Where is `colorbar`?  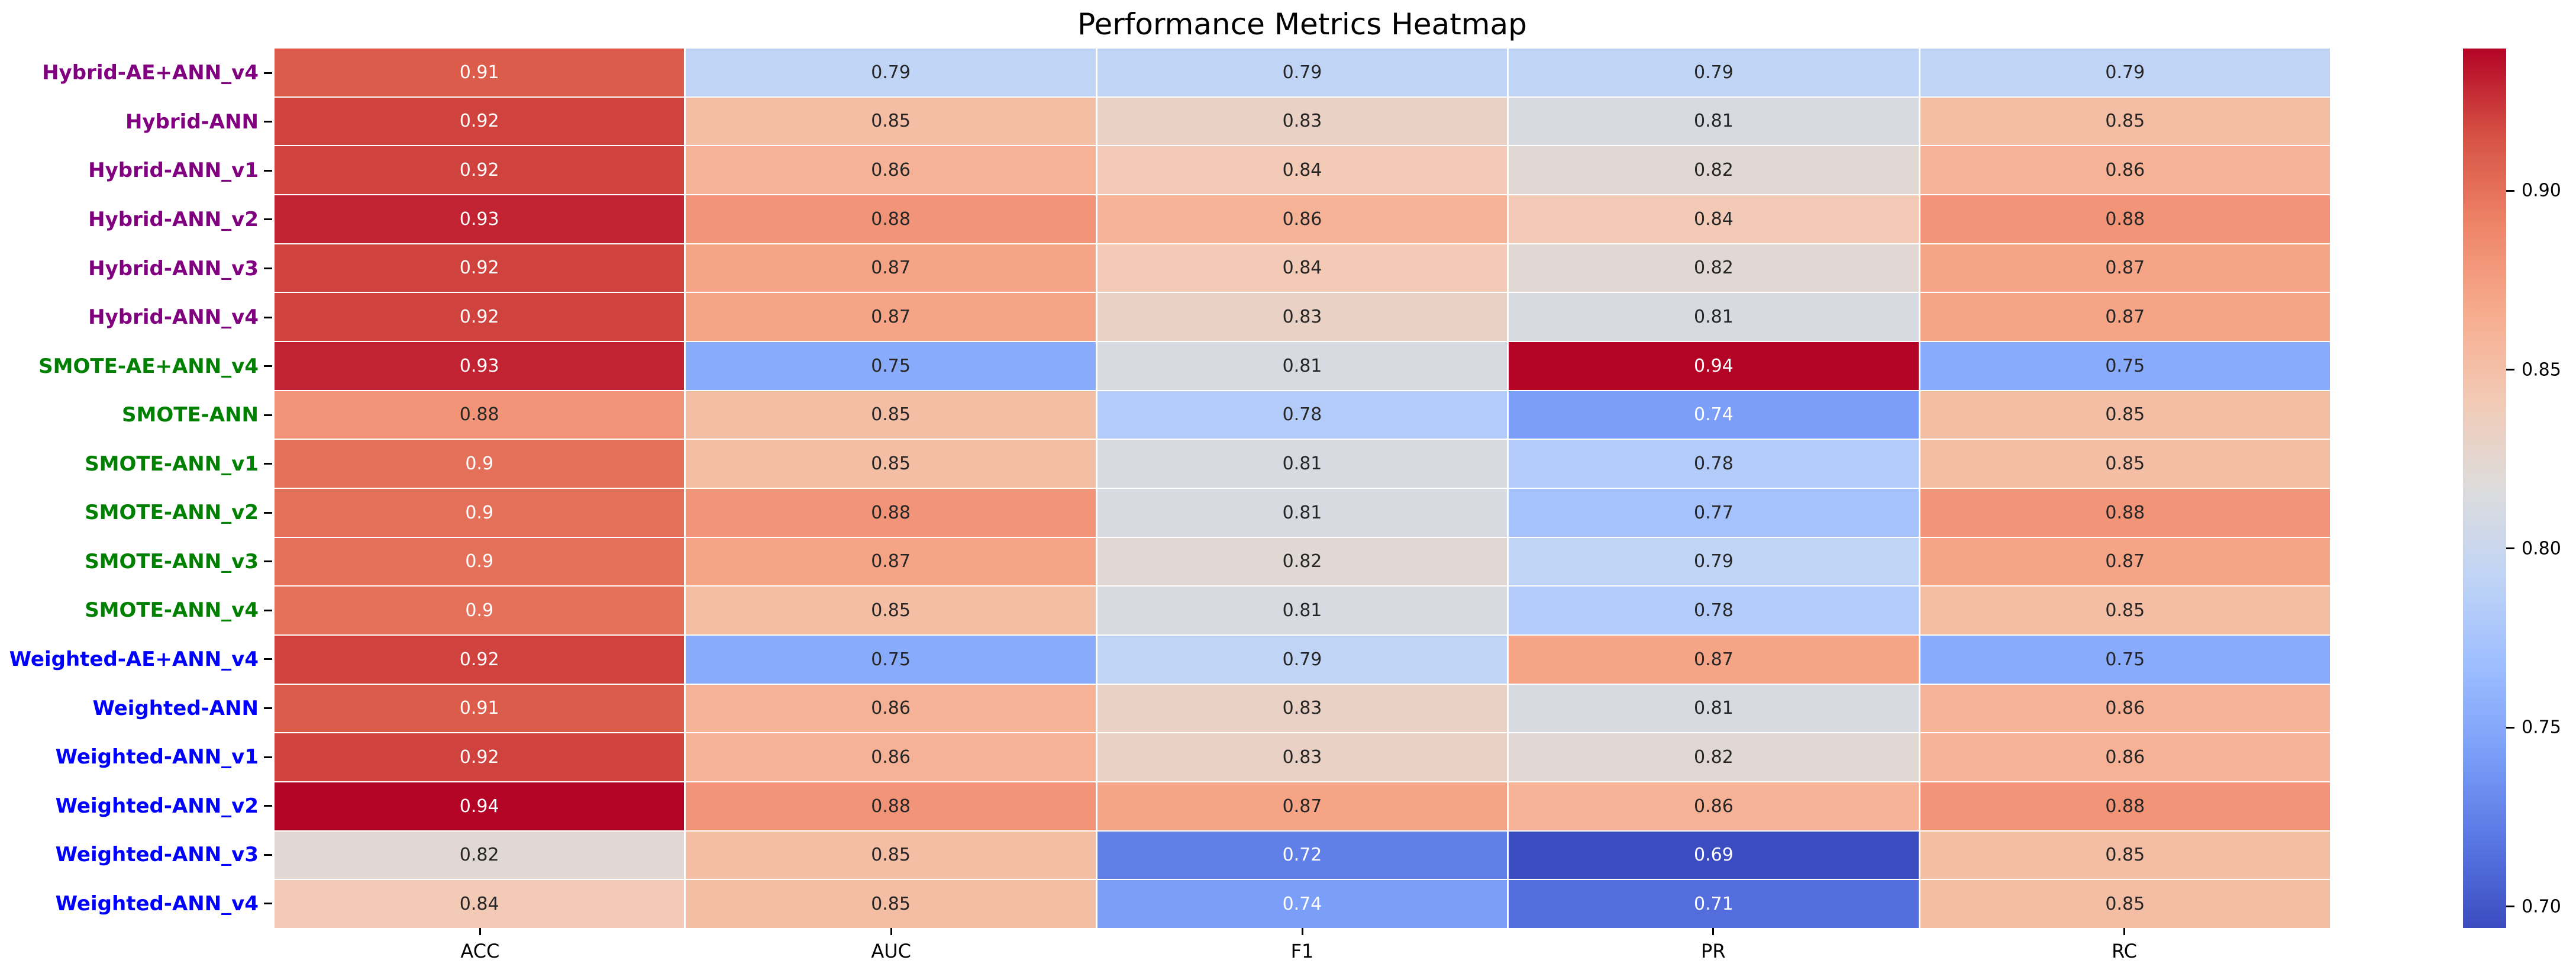 colorbar is located at coordinates (2484, 488).